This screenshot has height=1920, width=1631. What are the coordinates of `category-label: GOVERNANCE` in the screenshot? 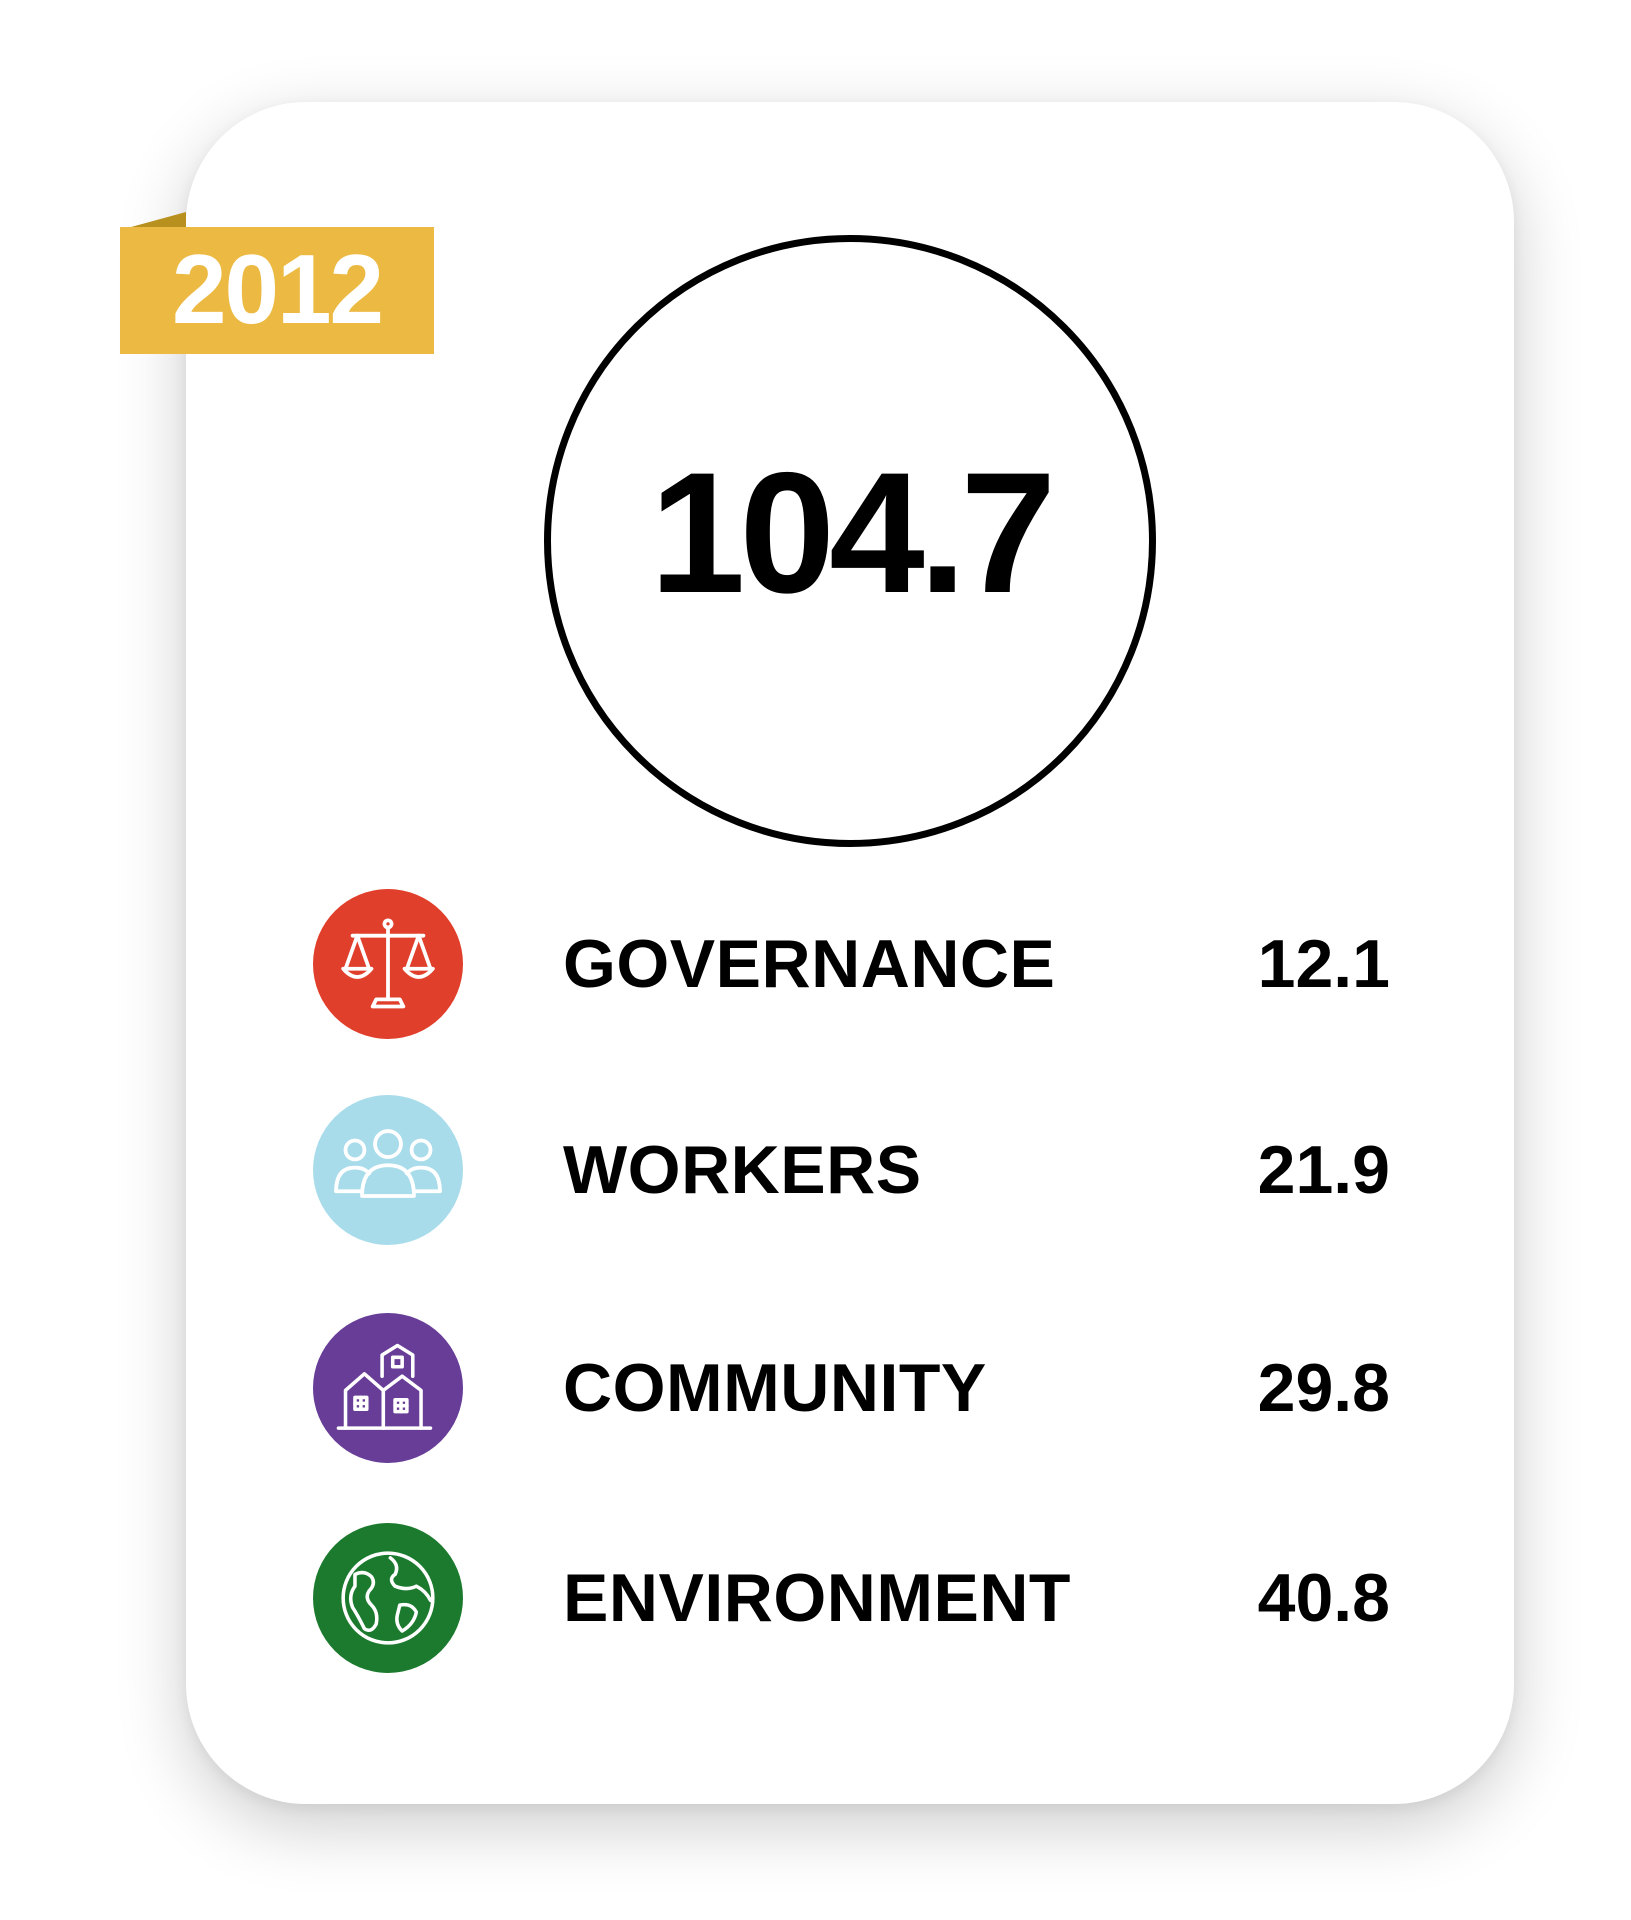 It's located at (809, 964).